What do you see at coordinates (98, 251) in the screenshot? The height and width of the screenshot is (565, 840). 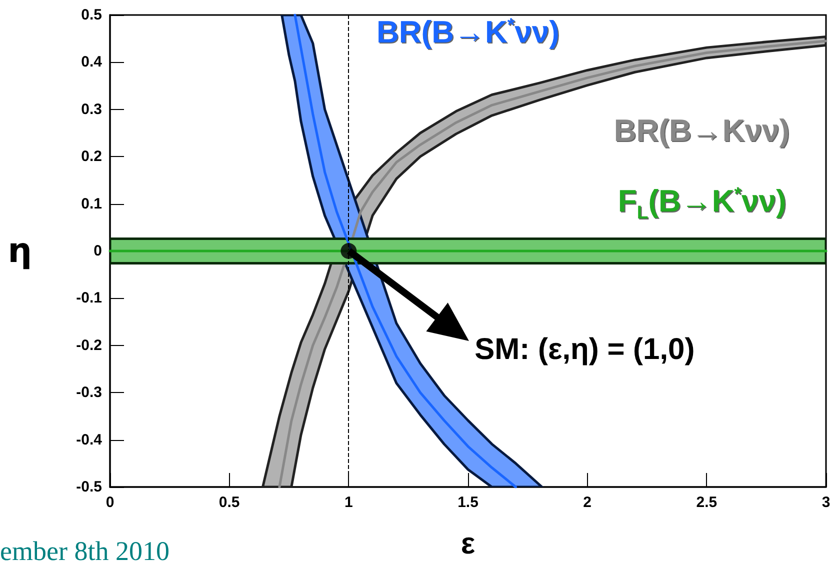 I see `y-tick-label: 0` at bounding box center [98, 251].